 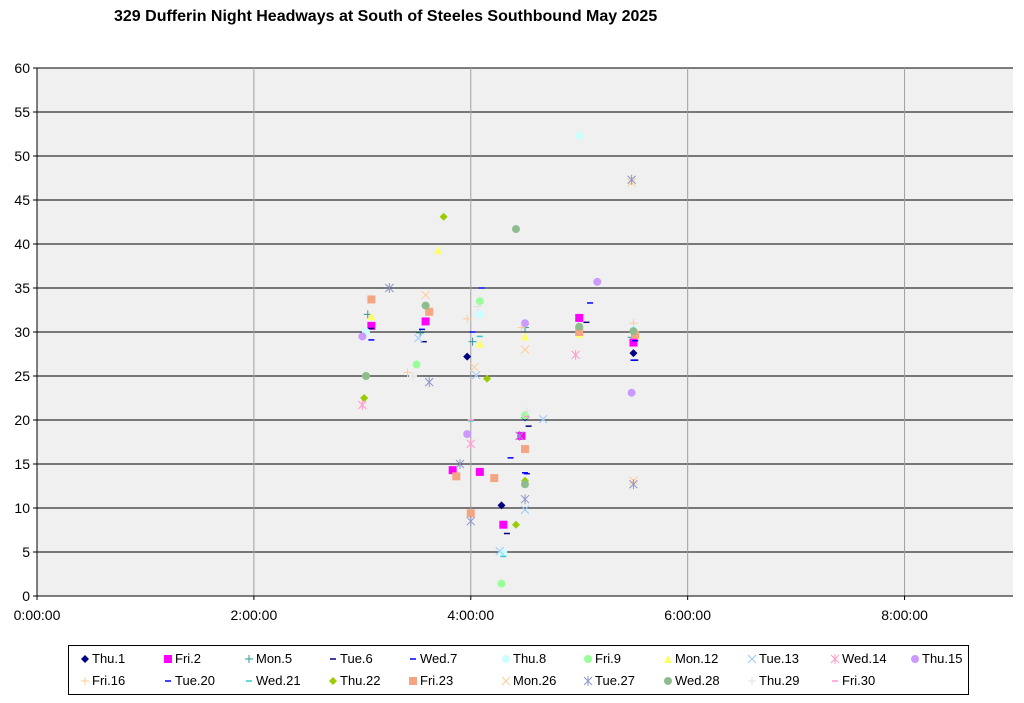 What do you see at coordinates (109, 680) in the screenshot?
I see `legend-label: Fri.16` at bounding box center [109, 680].